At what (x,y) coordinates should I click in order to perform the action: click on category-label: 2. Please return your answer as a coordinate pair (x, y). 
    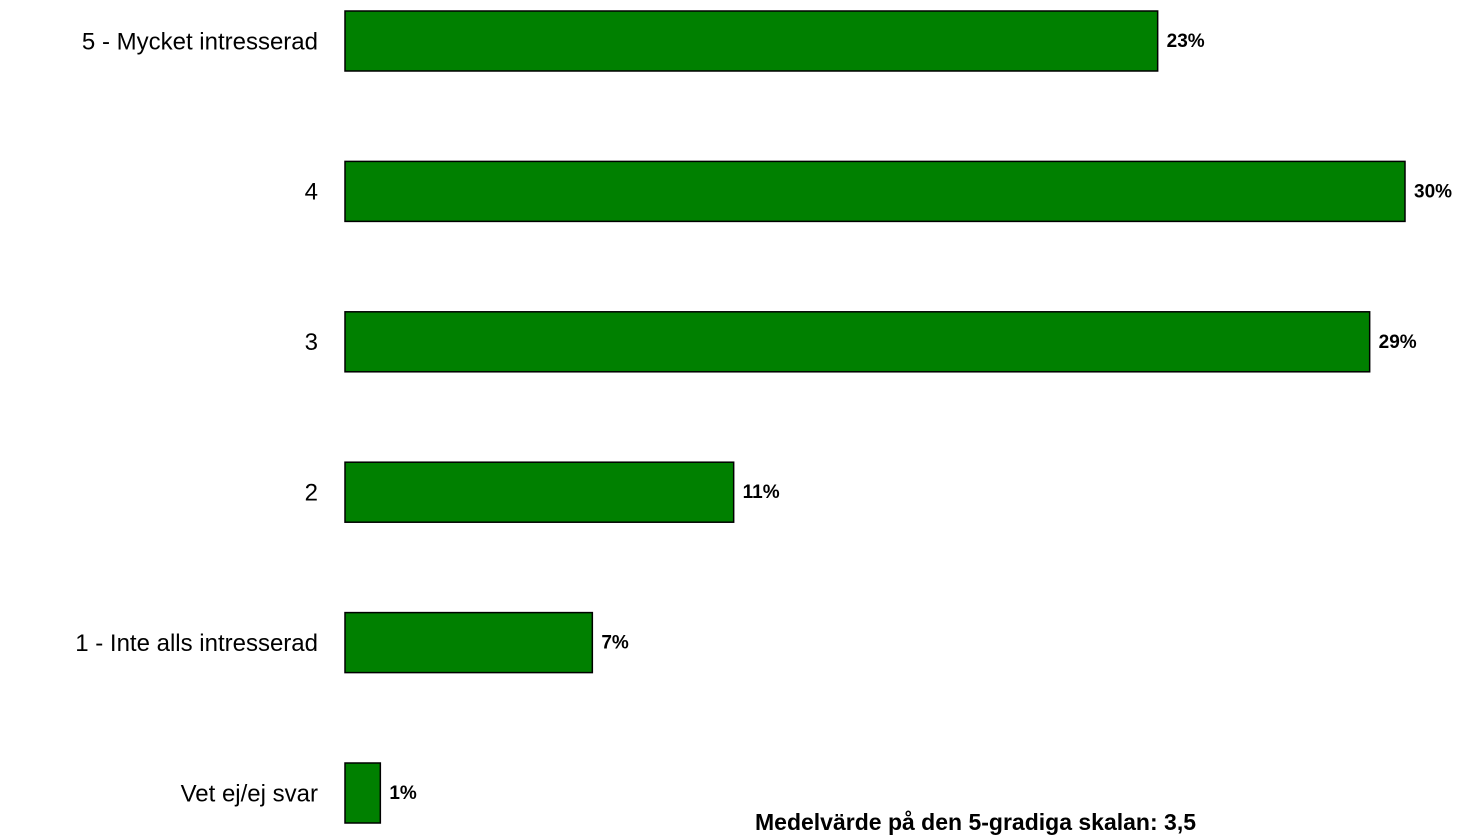
    Looking at the image, I should click on (311, 493).